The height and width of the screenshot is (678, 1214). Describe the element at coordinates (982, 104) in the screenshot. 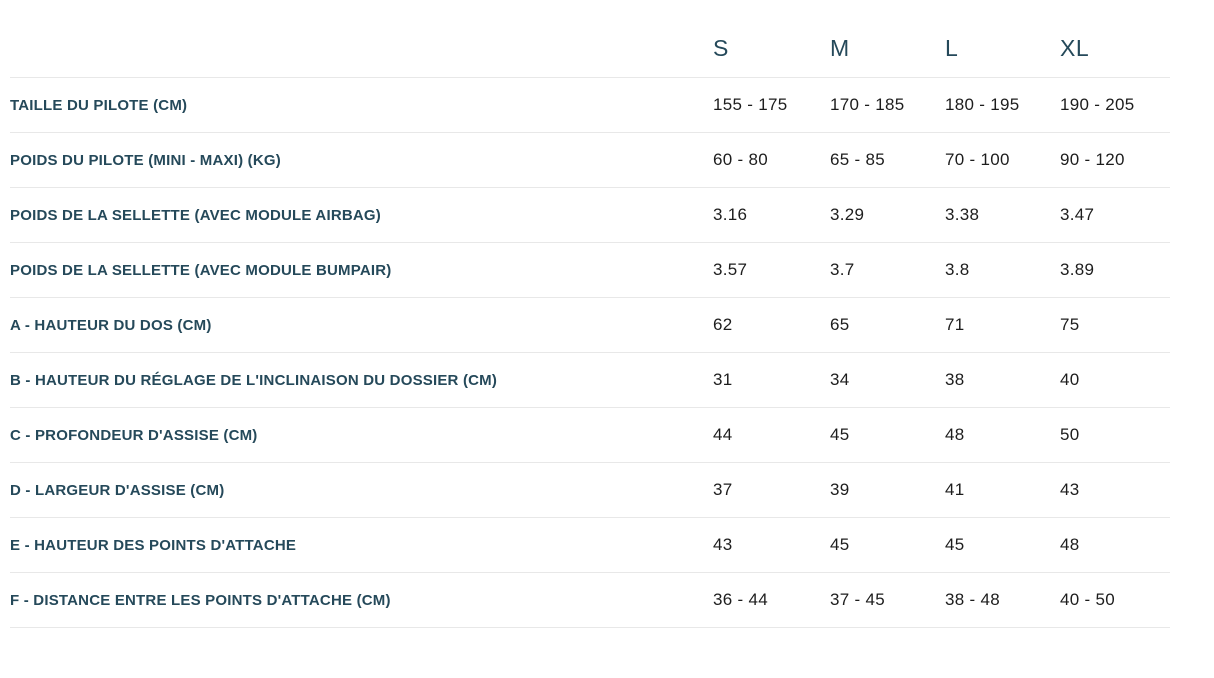

I see `cell-value: 180 - 195` at that location.